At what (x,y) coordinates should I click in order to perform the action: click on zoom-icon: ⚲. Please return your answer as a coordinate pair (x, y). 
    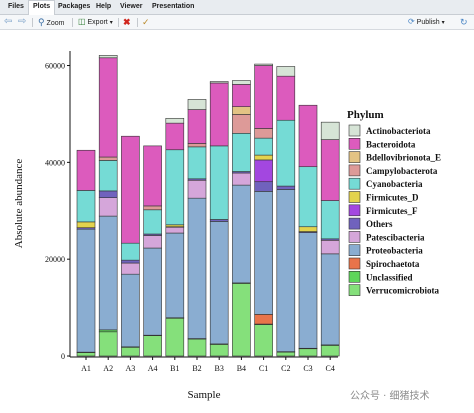
    Looking at the image, I should click on (41, 22).